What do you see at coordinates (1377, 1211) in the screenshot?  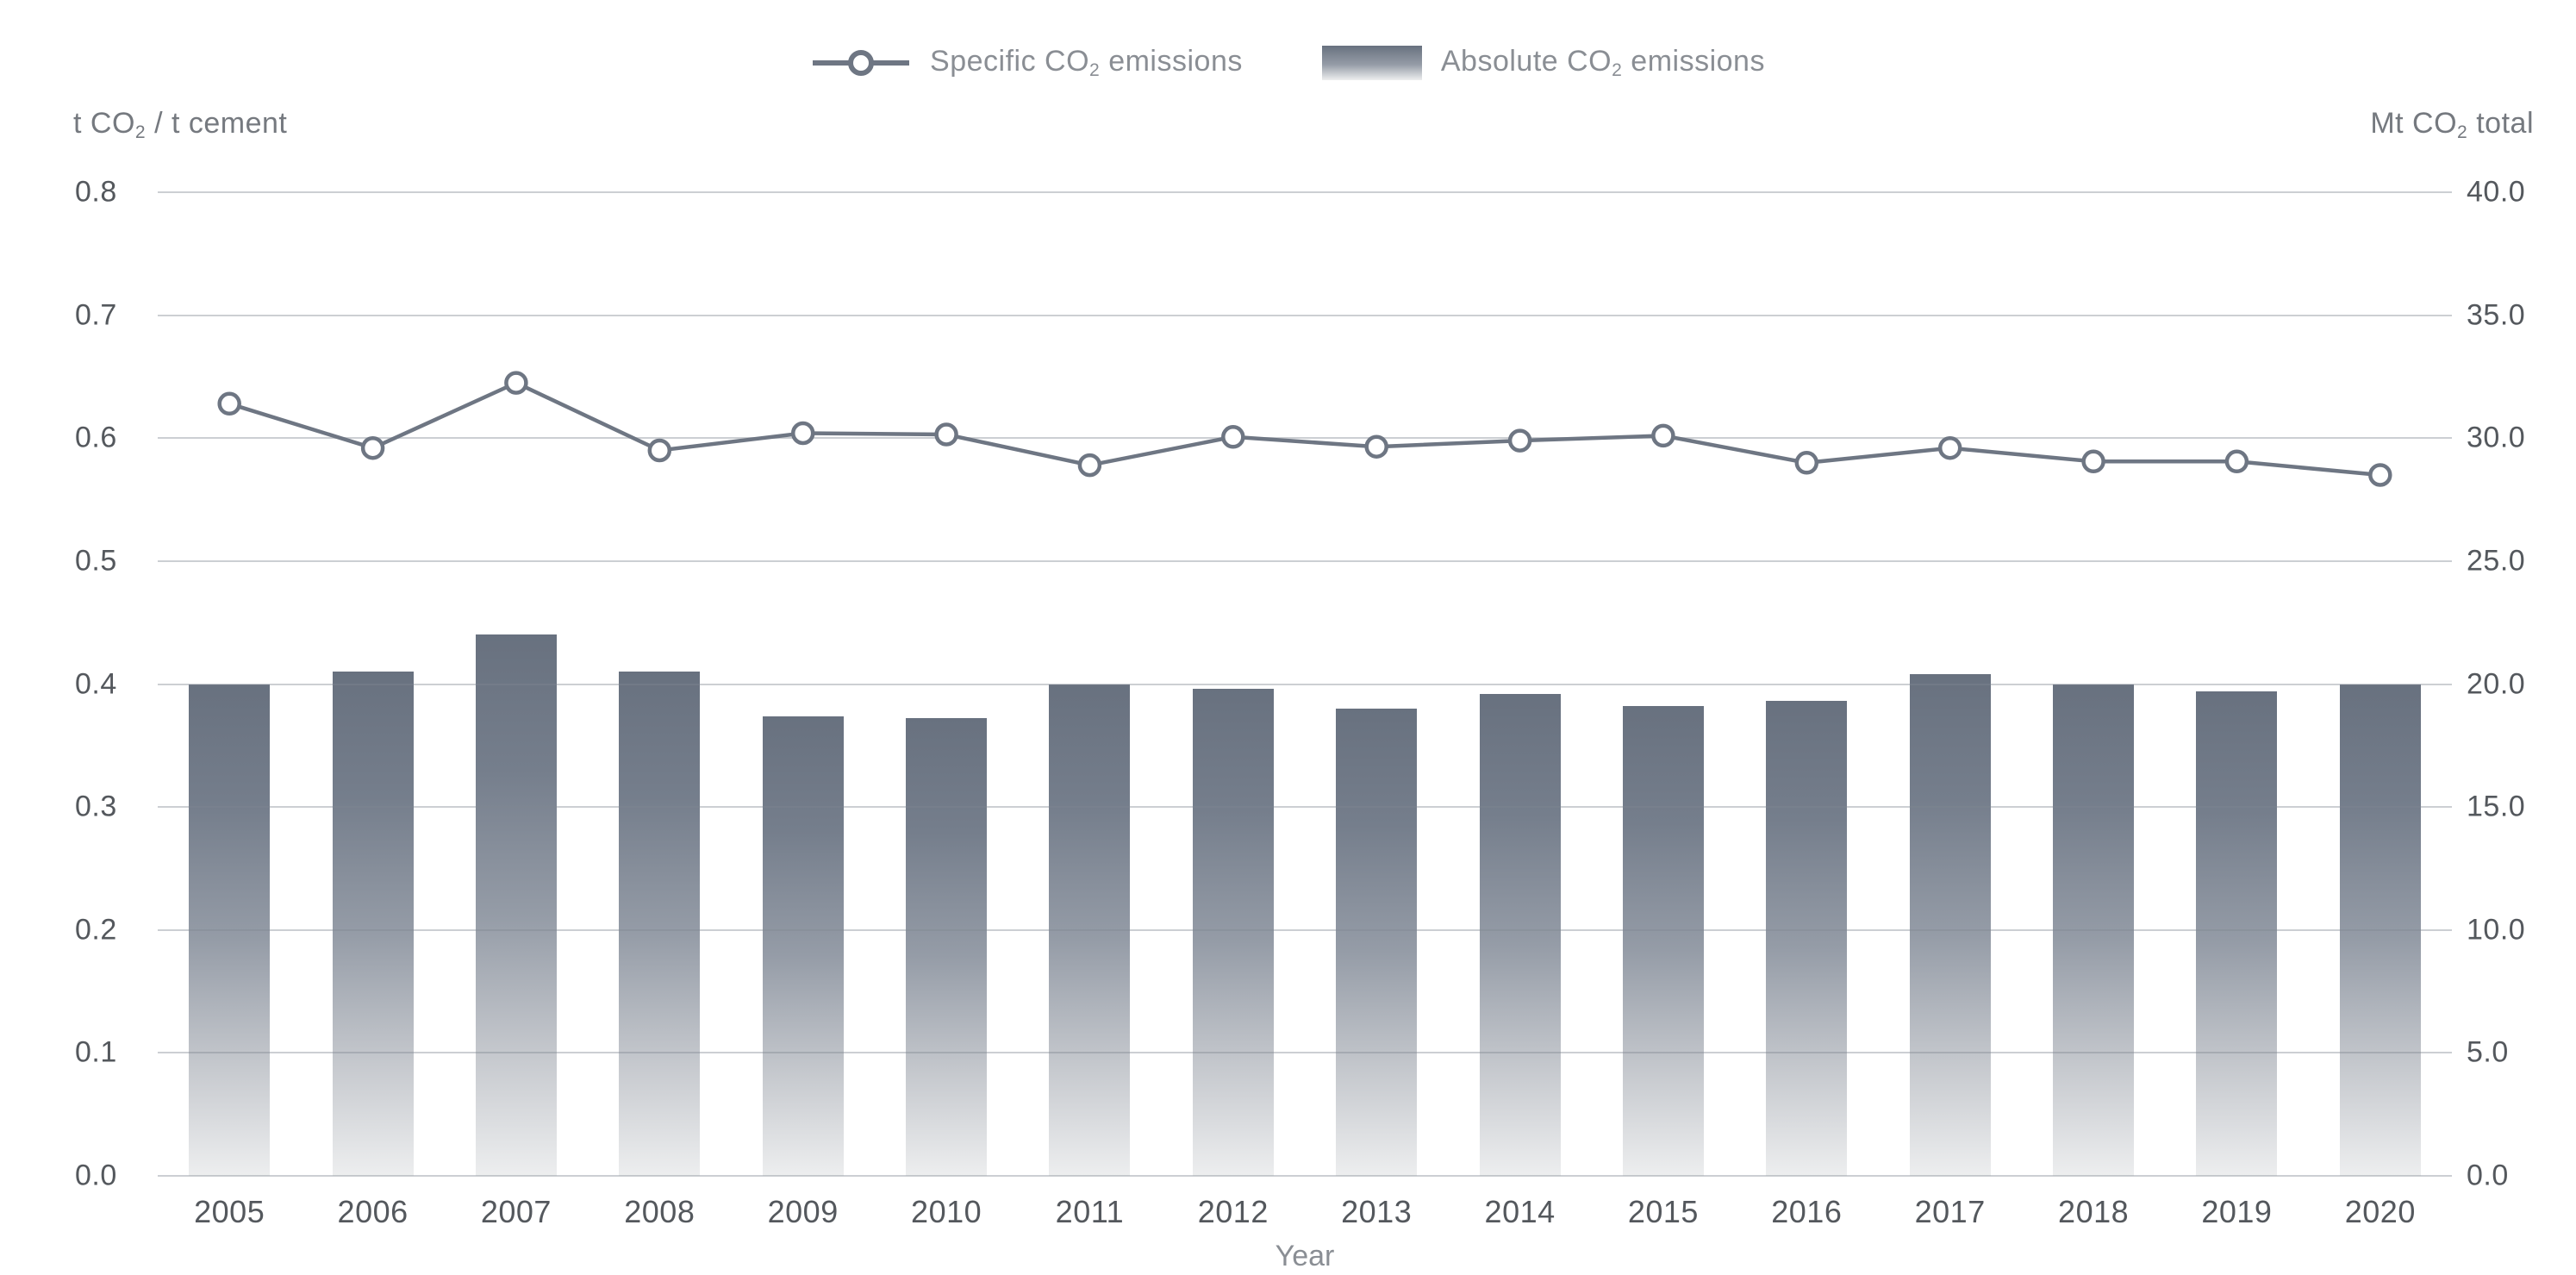 I see `x-axis-tick-2013: 2013` at bounding box center [1377, 1211].